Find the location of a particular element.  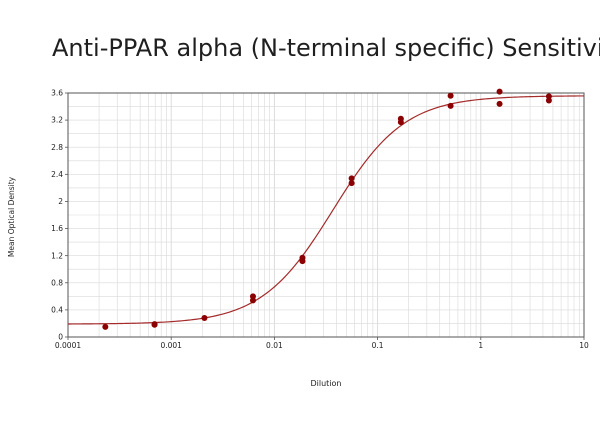

y-tick-label: 2.8 is located at coordinates (57, 147).